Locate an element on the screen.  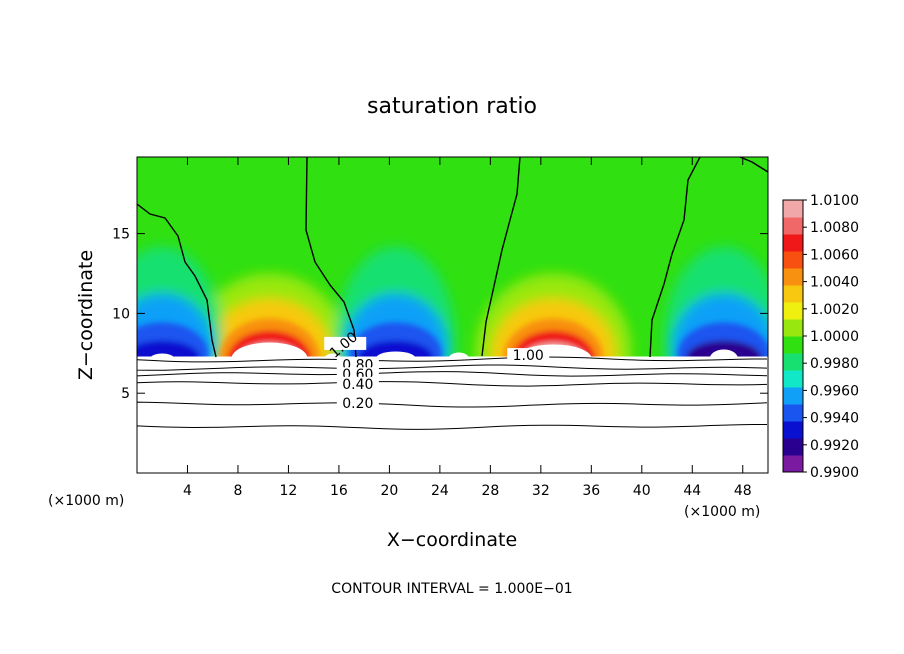
x-tick-label: 36 is located at coordinates (591, 491).